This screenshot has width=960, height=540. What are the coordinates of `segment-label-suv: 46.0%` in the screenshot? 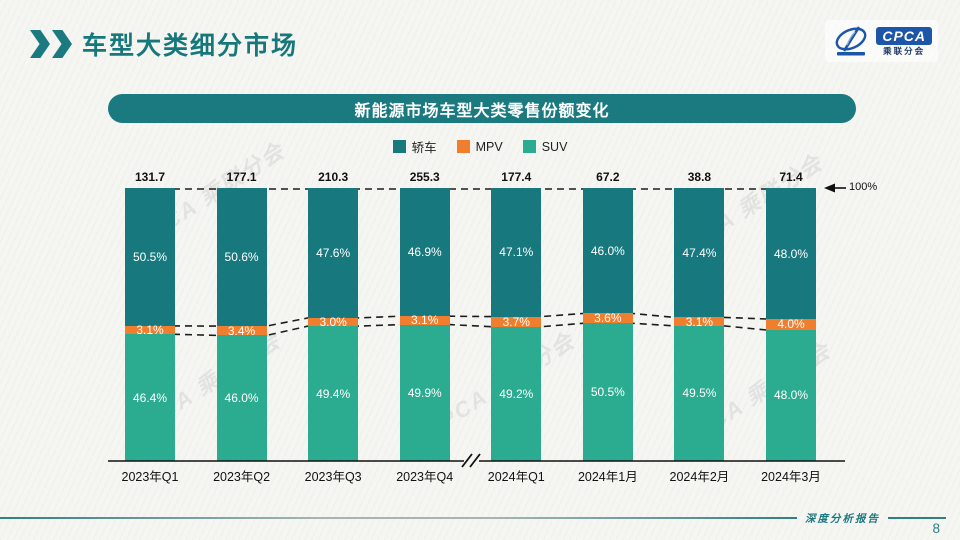 It's located at (241, 398).